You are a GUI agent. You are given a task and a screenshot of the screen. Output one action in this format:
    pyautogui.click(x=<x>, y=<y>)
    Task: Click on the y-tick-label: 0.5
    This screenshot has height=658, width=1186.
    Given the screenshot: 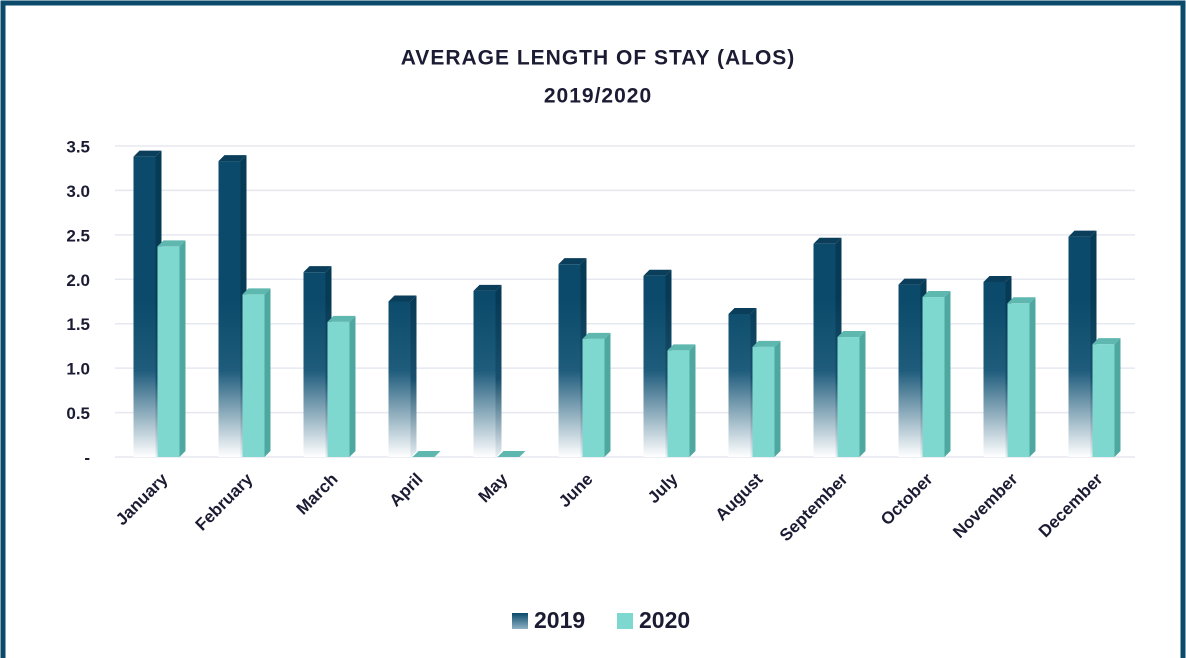 What is the action you would take?
    pyautogui.click(x=78, y=413)
    